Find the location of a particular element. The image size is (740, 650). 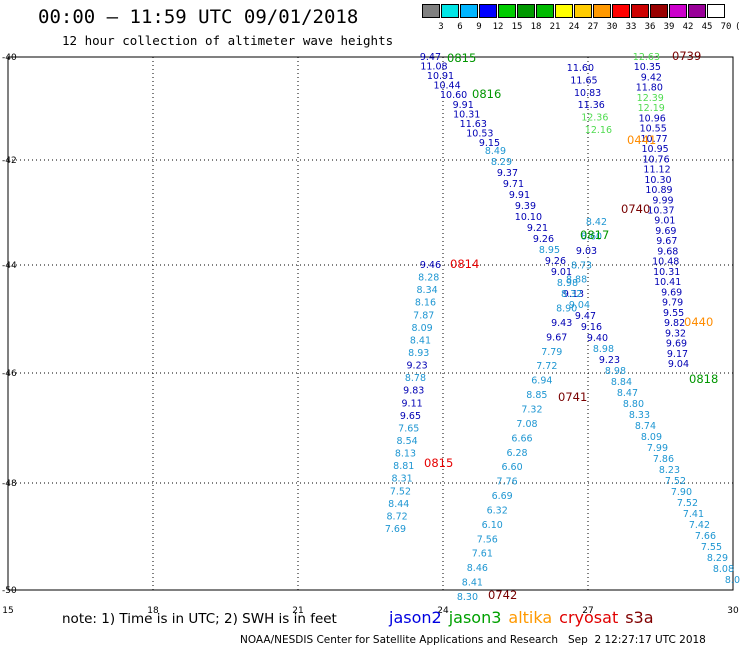

wave-height-reading: 10.55 is located at coordinates (653, 129).